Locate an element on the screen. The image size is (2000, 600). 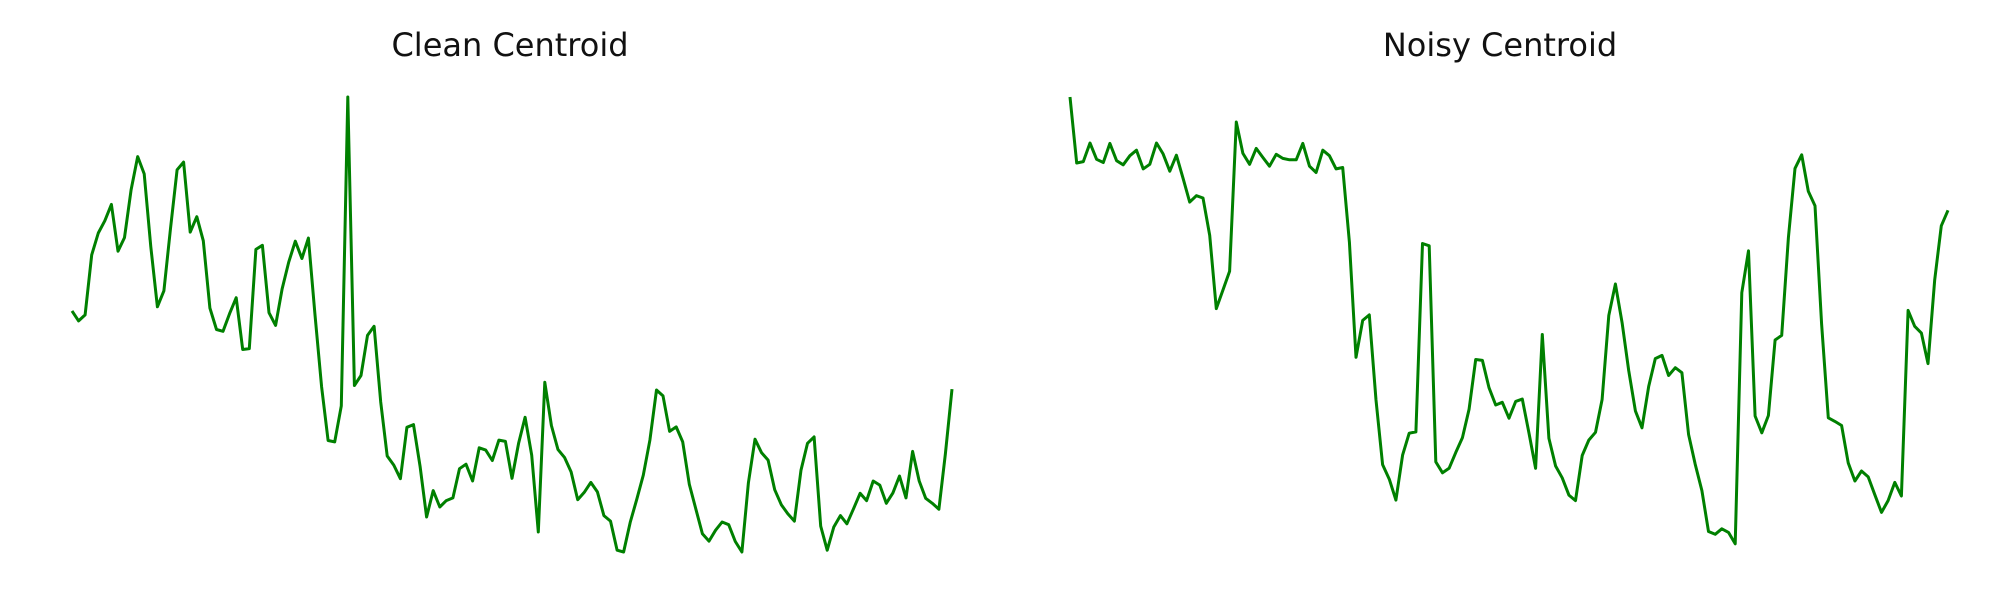
clean-centroid-title: Clean Centroid is located at coordinates (510, 45).